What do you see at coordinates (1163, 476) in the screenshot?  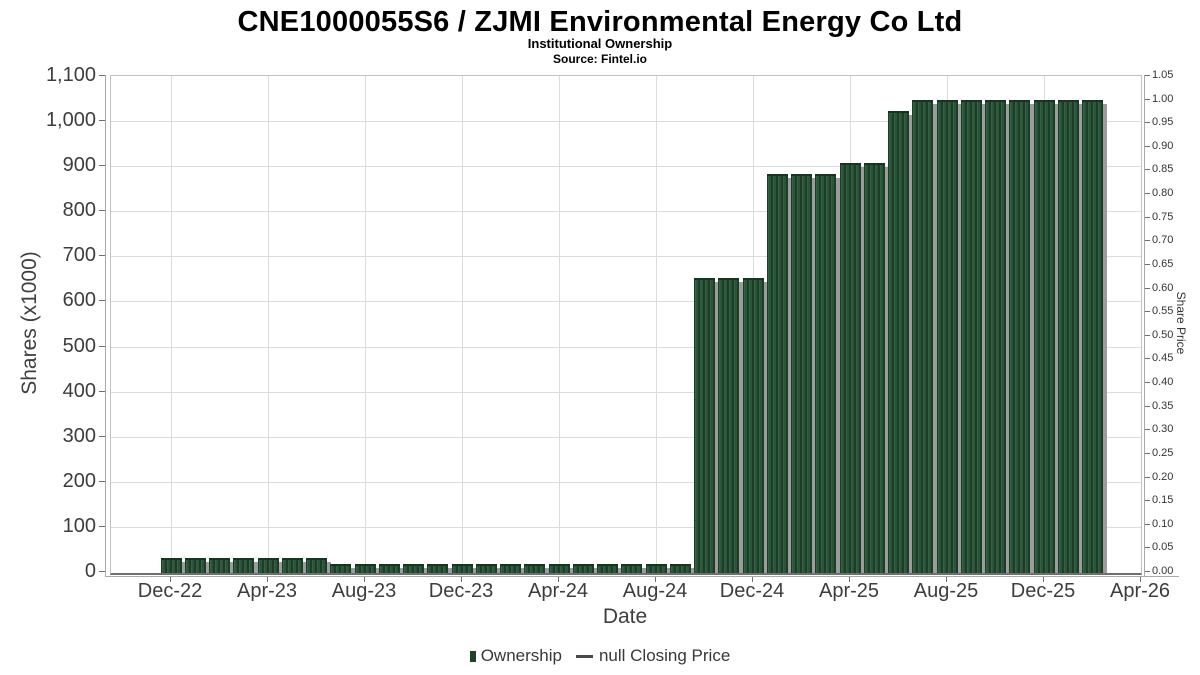 I see `y-tick-label-right: 0.20` at bounding box center [1163, 476].